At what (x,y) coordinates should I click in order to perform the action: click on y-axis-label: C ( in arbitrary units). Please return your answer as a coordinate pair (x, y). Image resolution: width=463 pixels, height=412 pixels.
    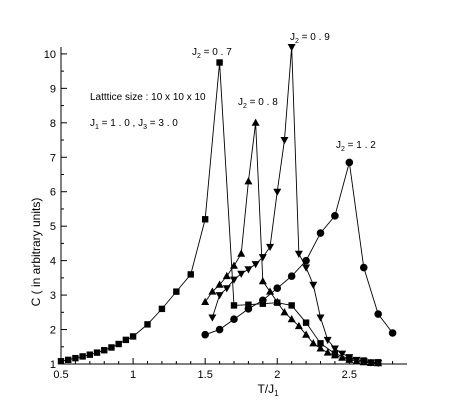
    Looking at the image, I should click on (36, 252).